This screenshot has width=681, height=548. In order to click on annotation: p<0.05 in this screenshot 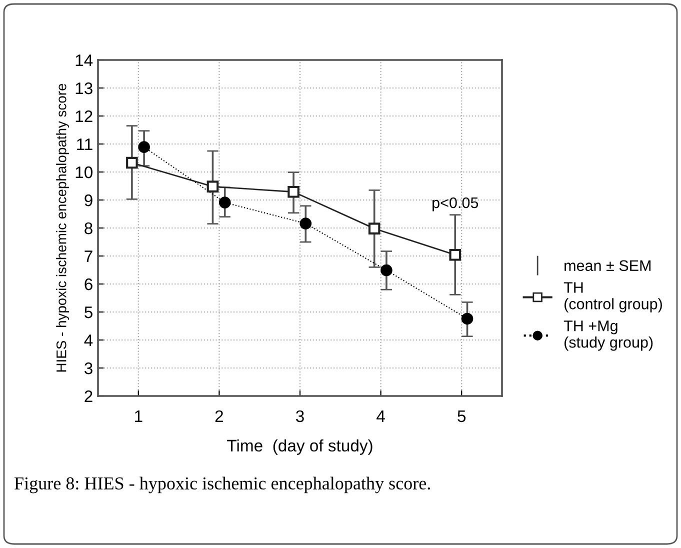, I will do `click(455, 204)`.